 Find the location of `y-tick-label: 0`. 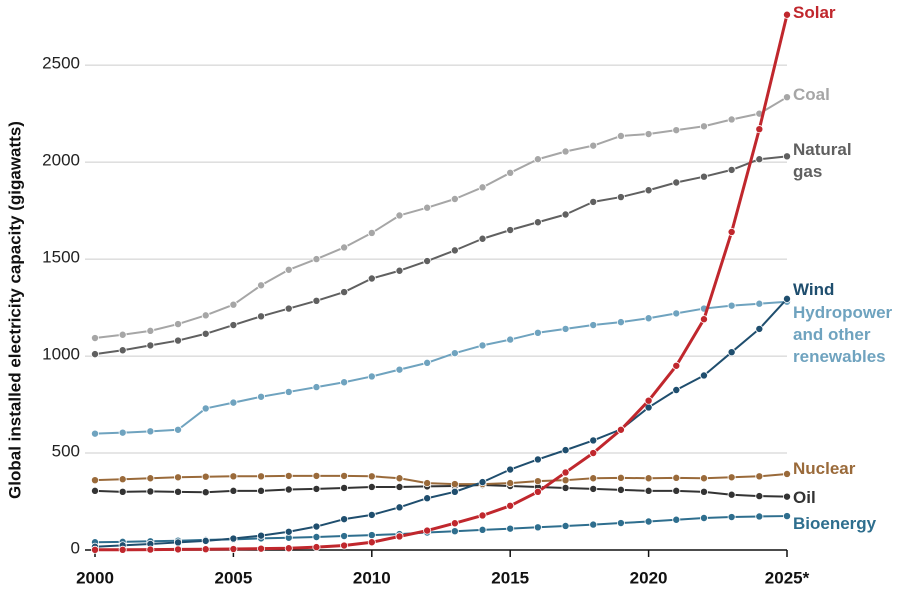

y-tick-label: 0 is located at coordinates (75, 547).